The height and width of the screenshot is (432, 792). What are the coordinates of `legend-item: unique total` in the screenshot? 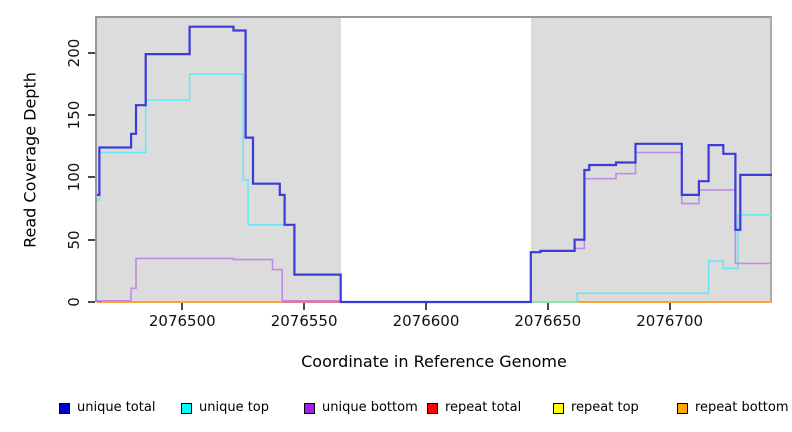 It's located at (107, 408).